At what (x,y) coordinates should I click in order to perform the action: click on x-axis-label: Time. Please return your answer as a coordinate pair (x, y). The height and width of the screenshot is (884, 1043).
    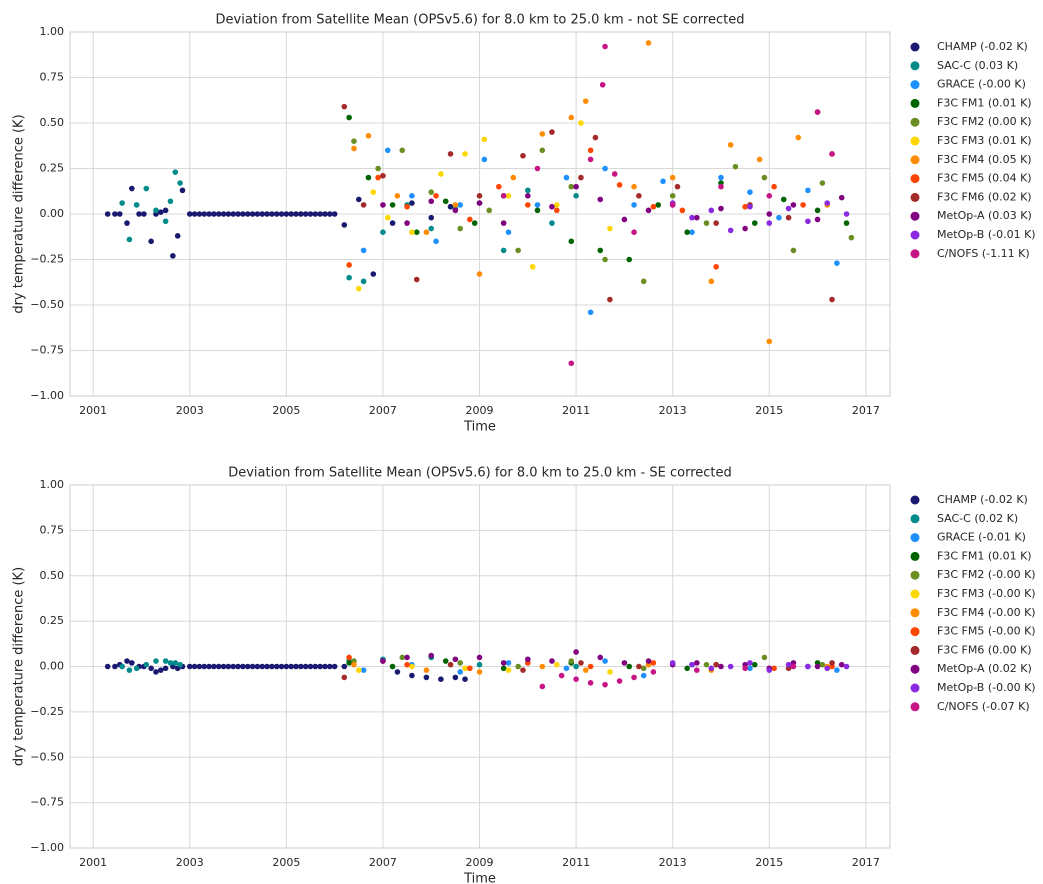
    Looking at the image, I should click on (479, 878).